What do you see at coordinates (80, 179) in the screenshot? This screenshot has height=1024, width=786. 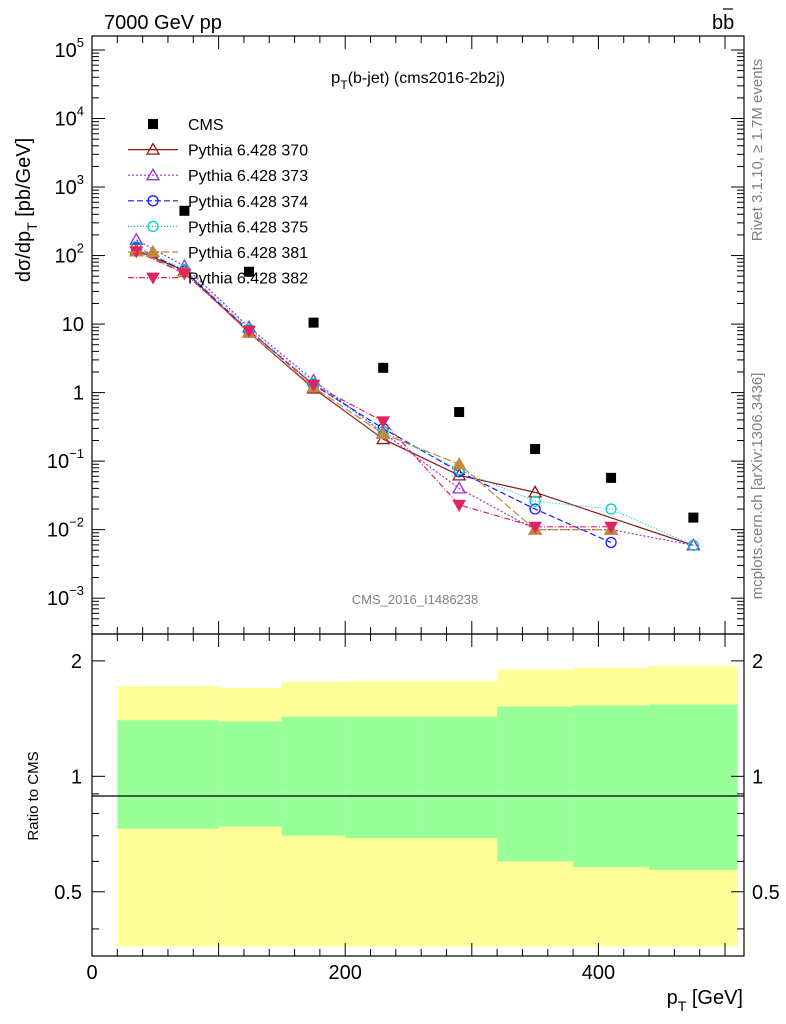 I see `y-tick-label-exponent: 3` at bounding box center [80, 179].